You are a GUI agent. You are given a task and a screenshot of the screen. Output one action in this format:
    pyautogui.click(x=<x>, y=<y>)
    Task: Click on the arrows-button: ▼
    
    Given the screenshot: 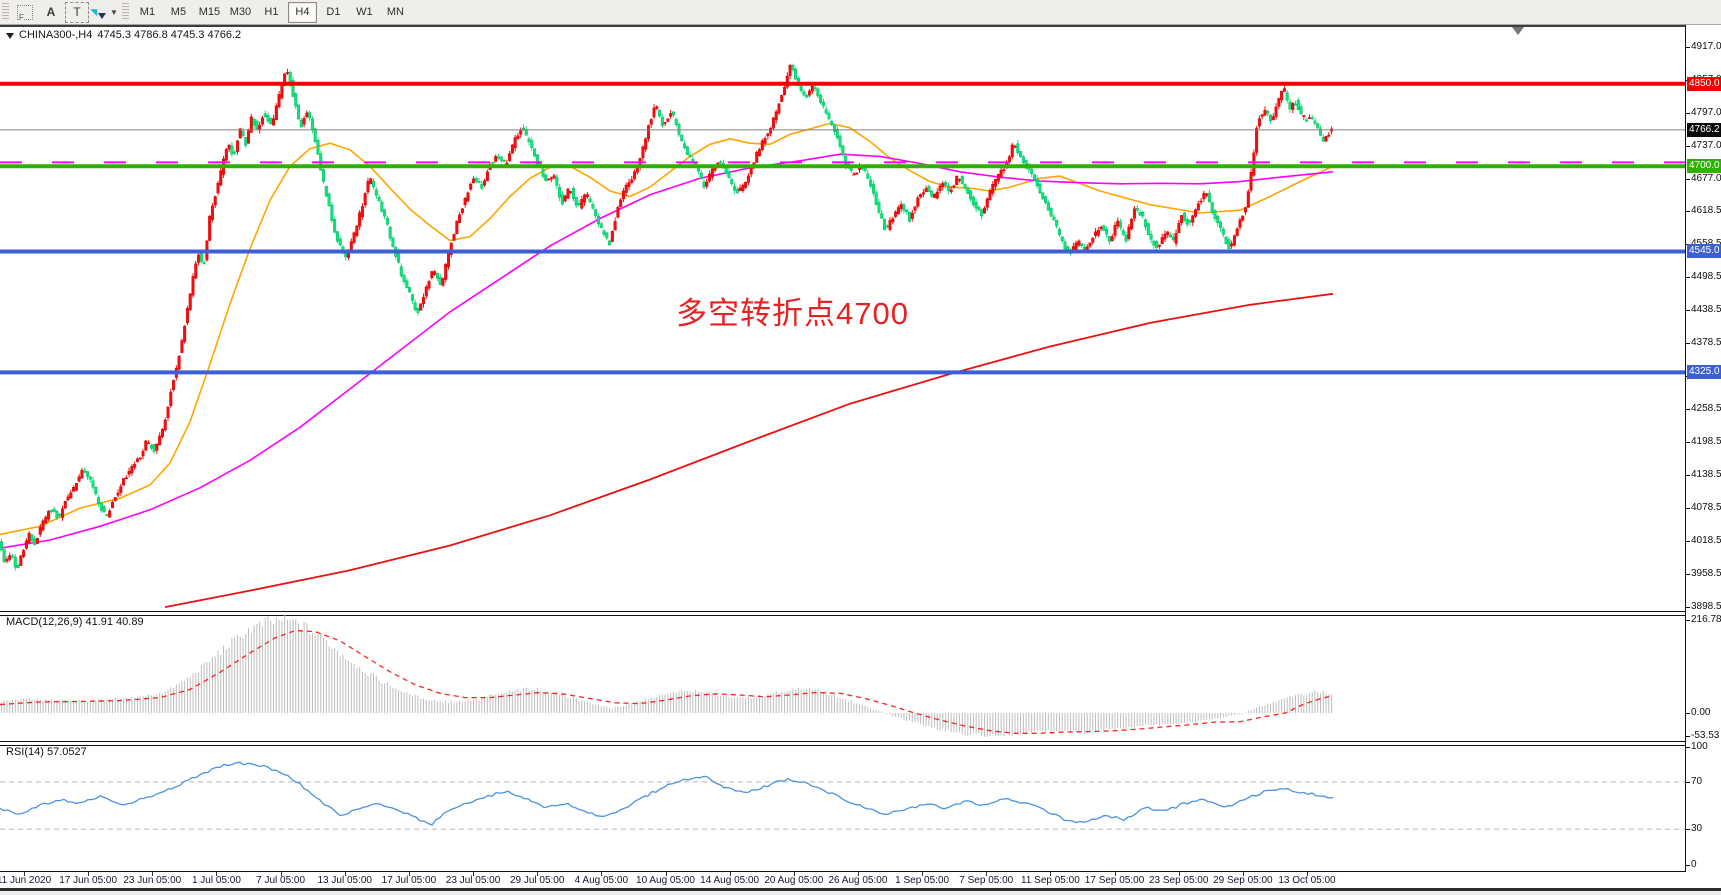 What is the action you would take?
    pyautogui.click(x=104, y=12)
    